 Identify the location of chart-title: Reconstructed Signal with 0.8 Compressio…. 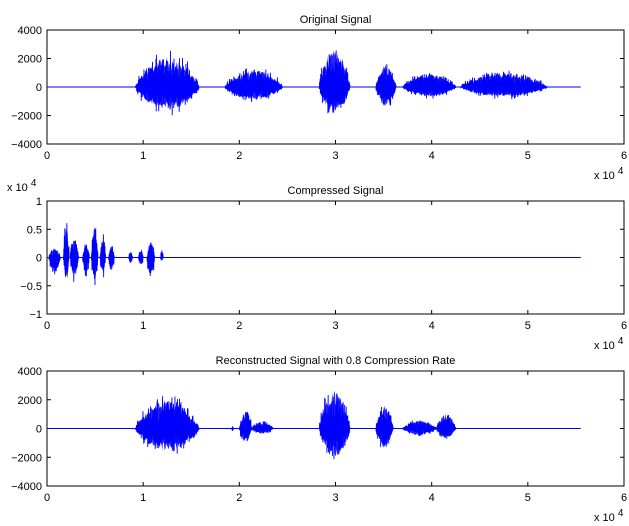
(336, 361).